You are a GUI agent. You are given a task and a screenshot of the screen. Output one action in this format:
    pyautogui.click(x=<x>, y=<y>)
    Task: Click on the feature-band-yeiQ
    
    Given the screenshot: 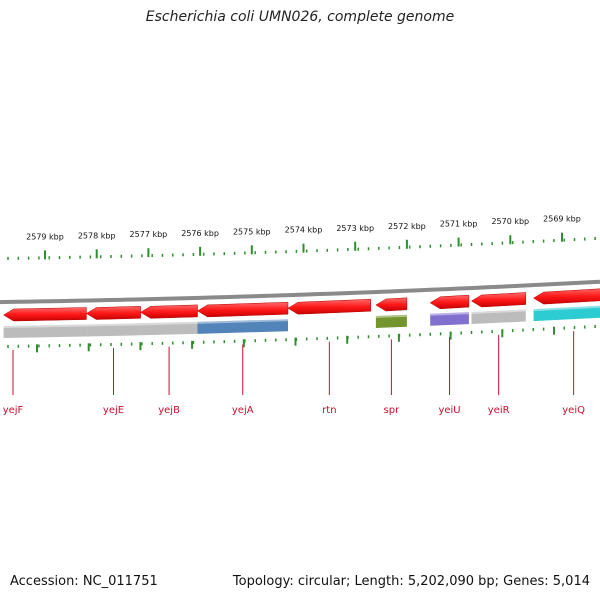 What is the action you would take?
    pyautogui.click(x=566, y=313)
    